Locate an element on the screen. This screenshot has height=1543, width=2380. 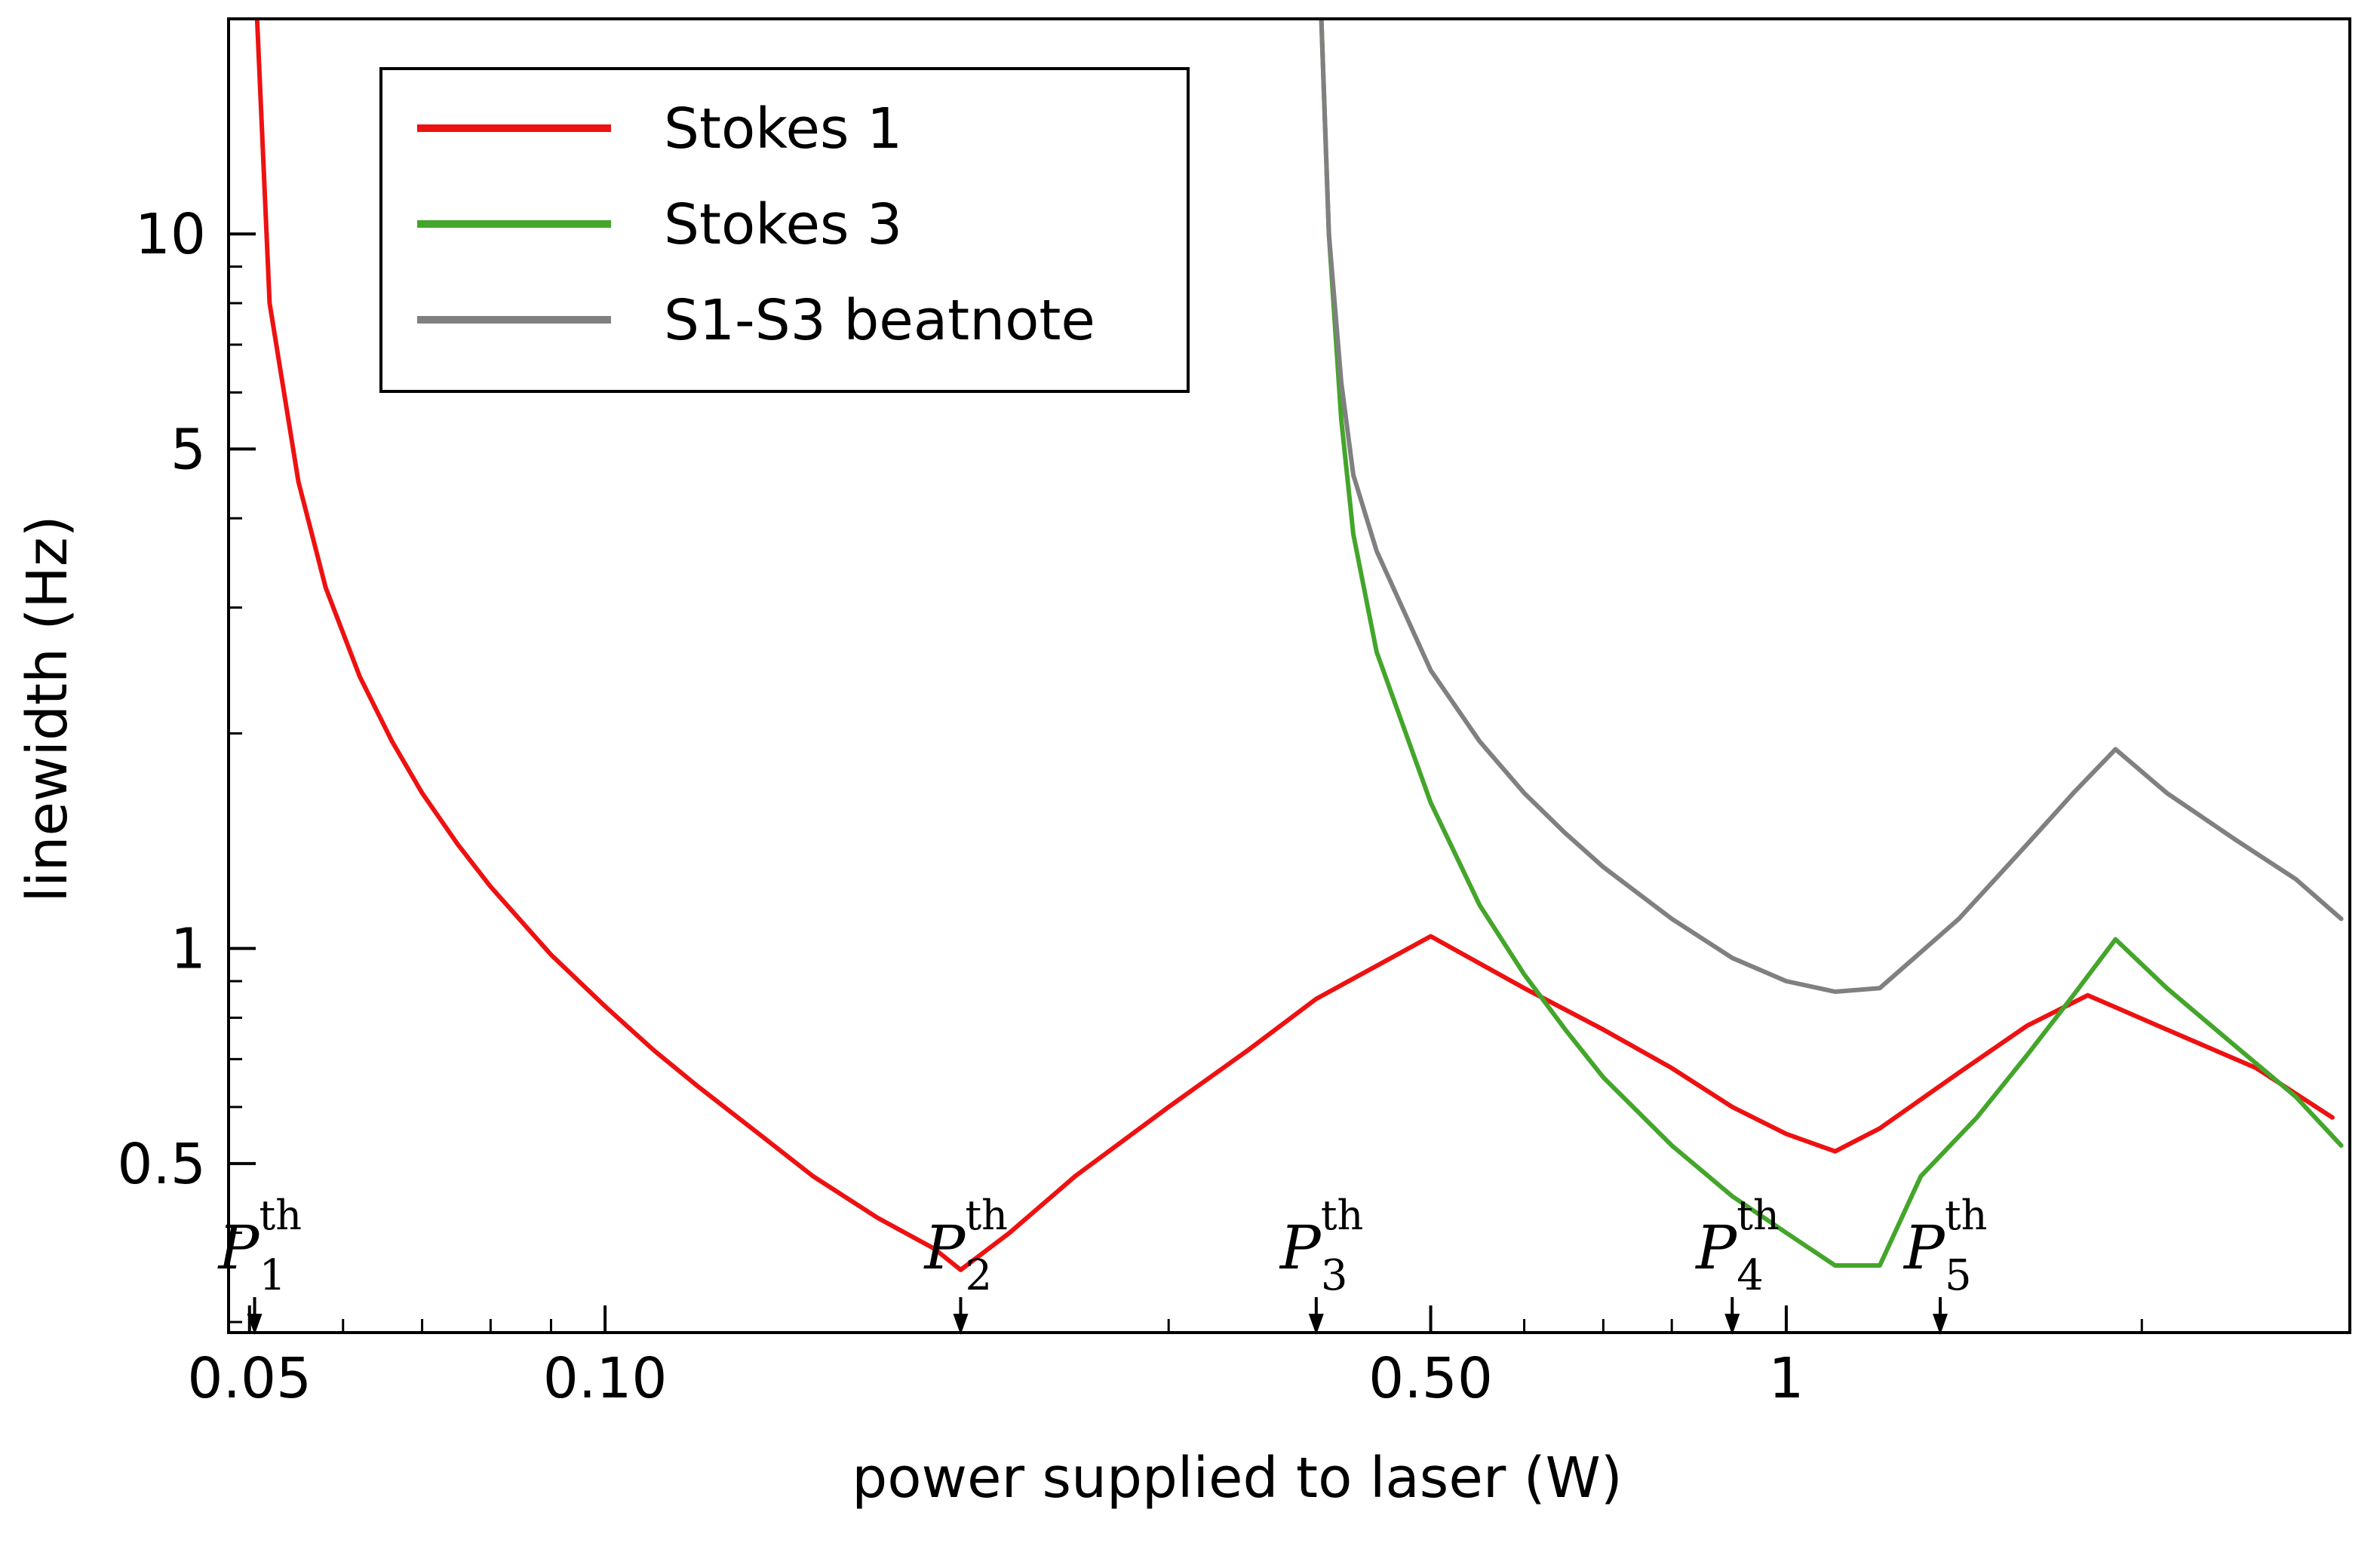
threshold-subscript: 3 is located at coordinates (1334, 1275).